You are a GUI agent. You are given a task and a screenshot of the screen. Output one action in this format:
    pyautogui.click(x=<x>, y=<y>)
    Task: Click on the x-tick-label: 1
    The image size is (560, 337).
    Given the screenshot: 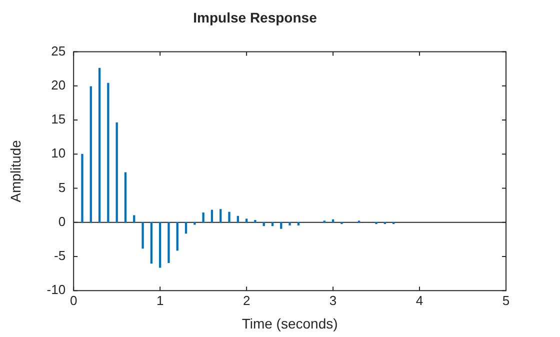 What is the action you would take?
    pyautogui.click(x=160, y=300)
    